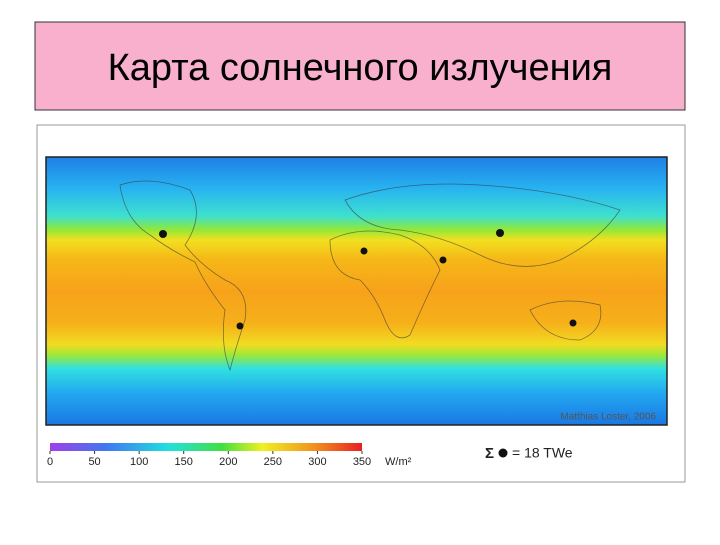 This screenshot has width=720, height=545. I want to click on colorbar-tick-label: 250, so click(273, 462).